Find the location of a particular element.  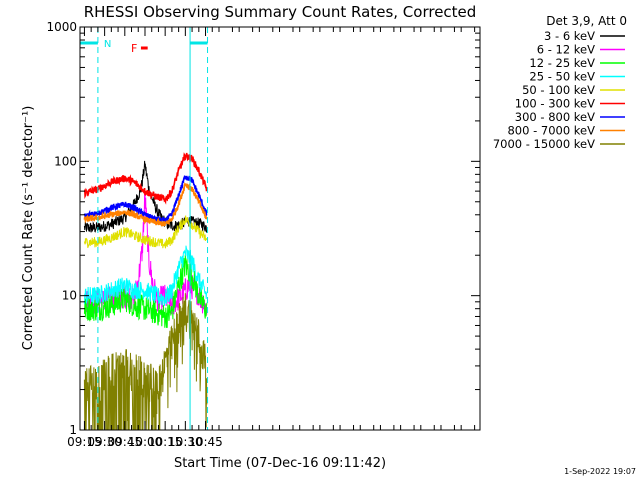

x-tick-label: 10:00 is located at coordinates (145, 442).